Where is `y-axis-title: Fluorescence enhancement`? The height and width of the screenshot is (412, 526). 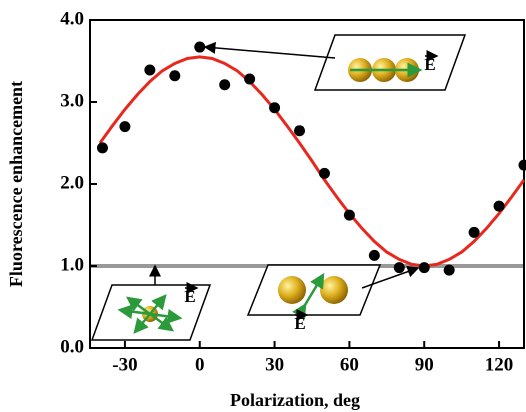 y-axis-title: Fluorescence enhancement is located at coordinates (16, 184).